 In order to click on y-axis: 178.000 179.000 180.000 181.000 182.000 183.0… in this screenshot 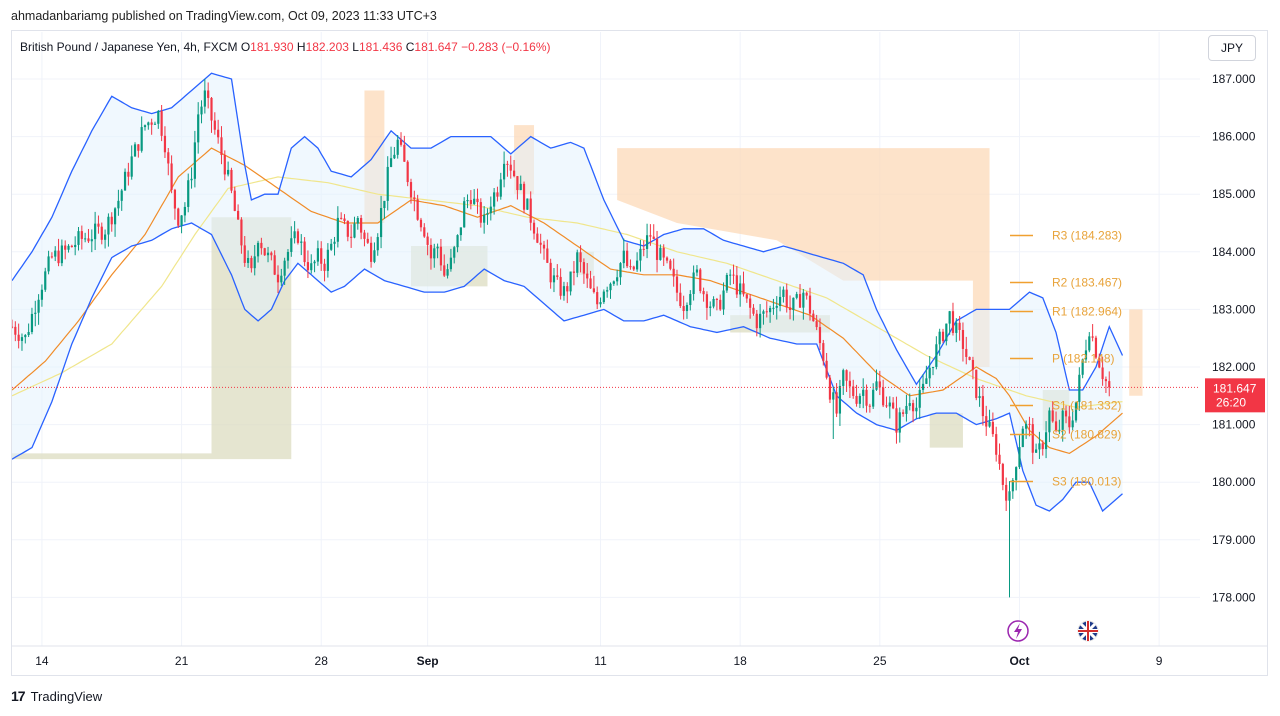, I will do `click(1234, 338)`.